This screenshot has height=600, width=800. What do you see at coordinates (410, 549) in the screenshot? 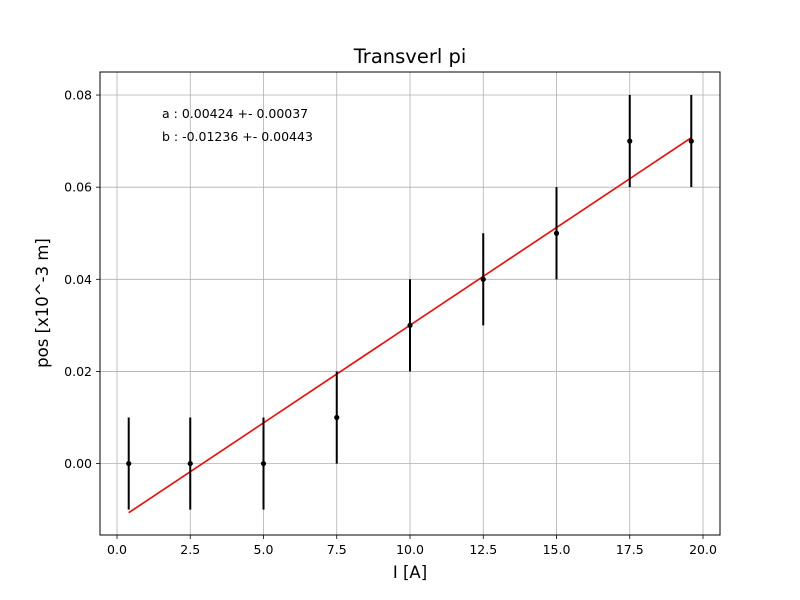
I see `x-tick-label: 10.0` at bounding box center [410, 549].